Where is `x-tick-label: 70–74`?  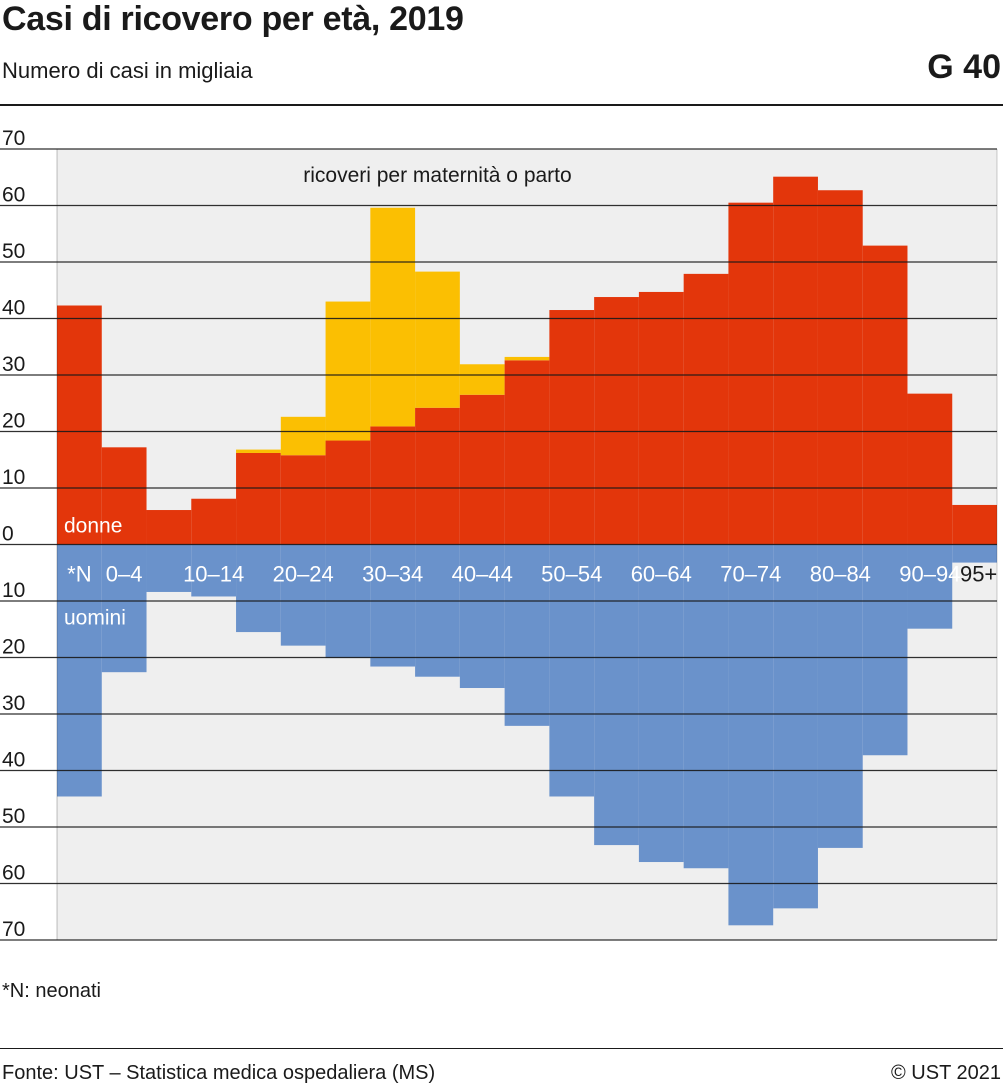 x-tick-label: 70–74 is located at coordinates (750, 574).